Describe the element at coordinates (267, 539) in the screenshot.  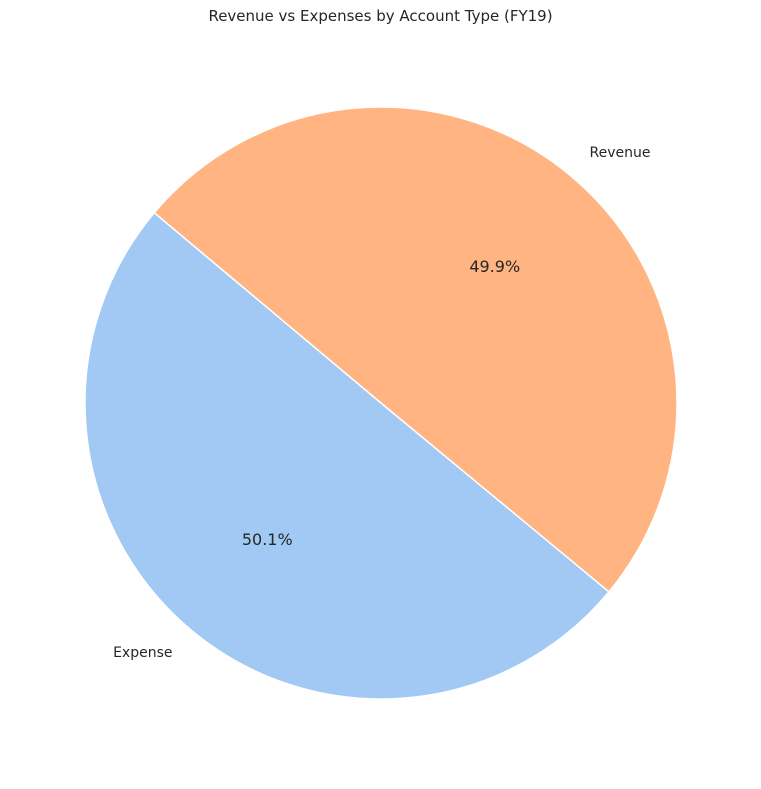
I see `percent-label-expense: 50.1%` at that location.